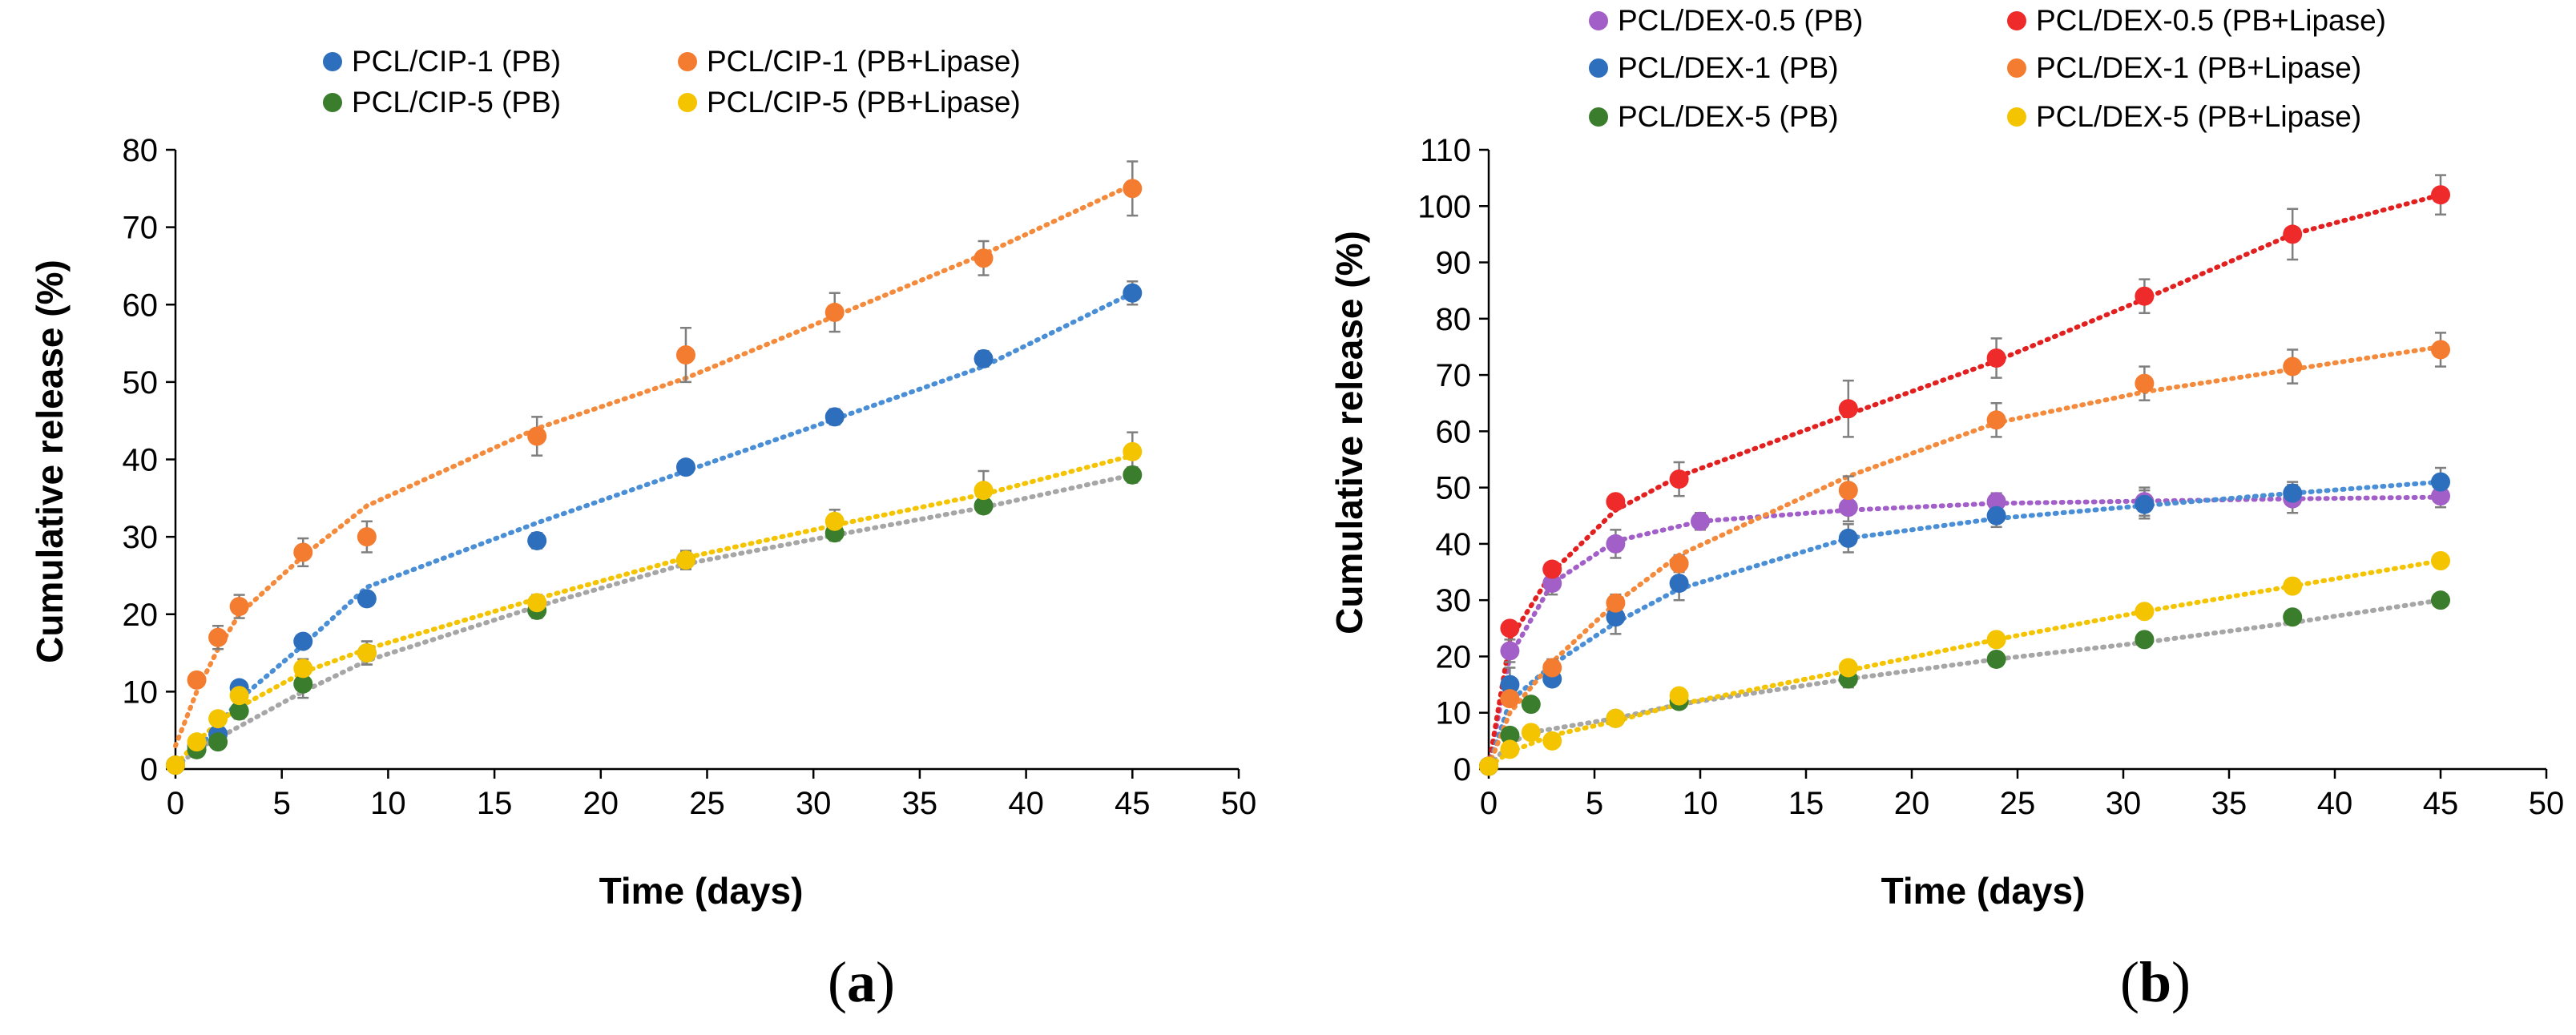  I want to click on y-tick-label: 40, so click(141, 460).